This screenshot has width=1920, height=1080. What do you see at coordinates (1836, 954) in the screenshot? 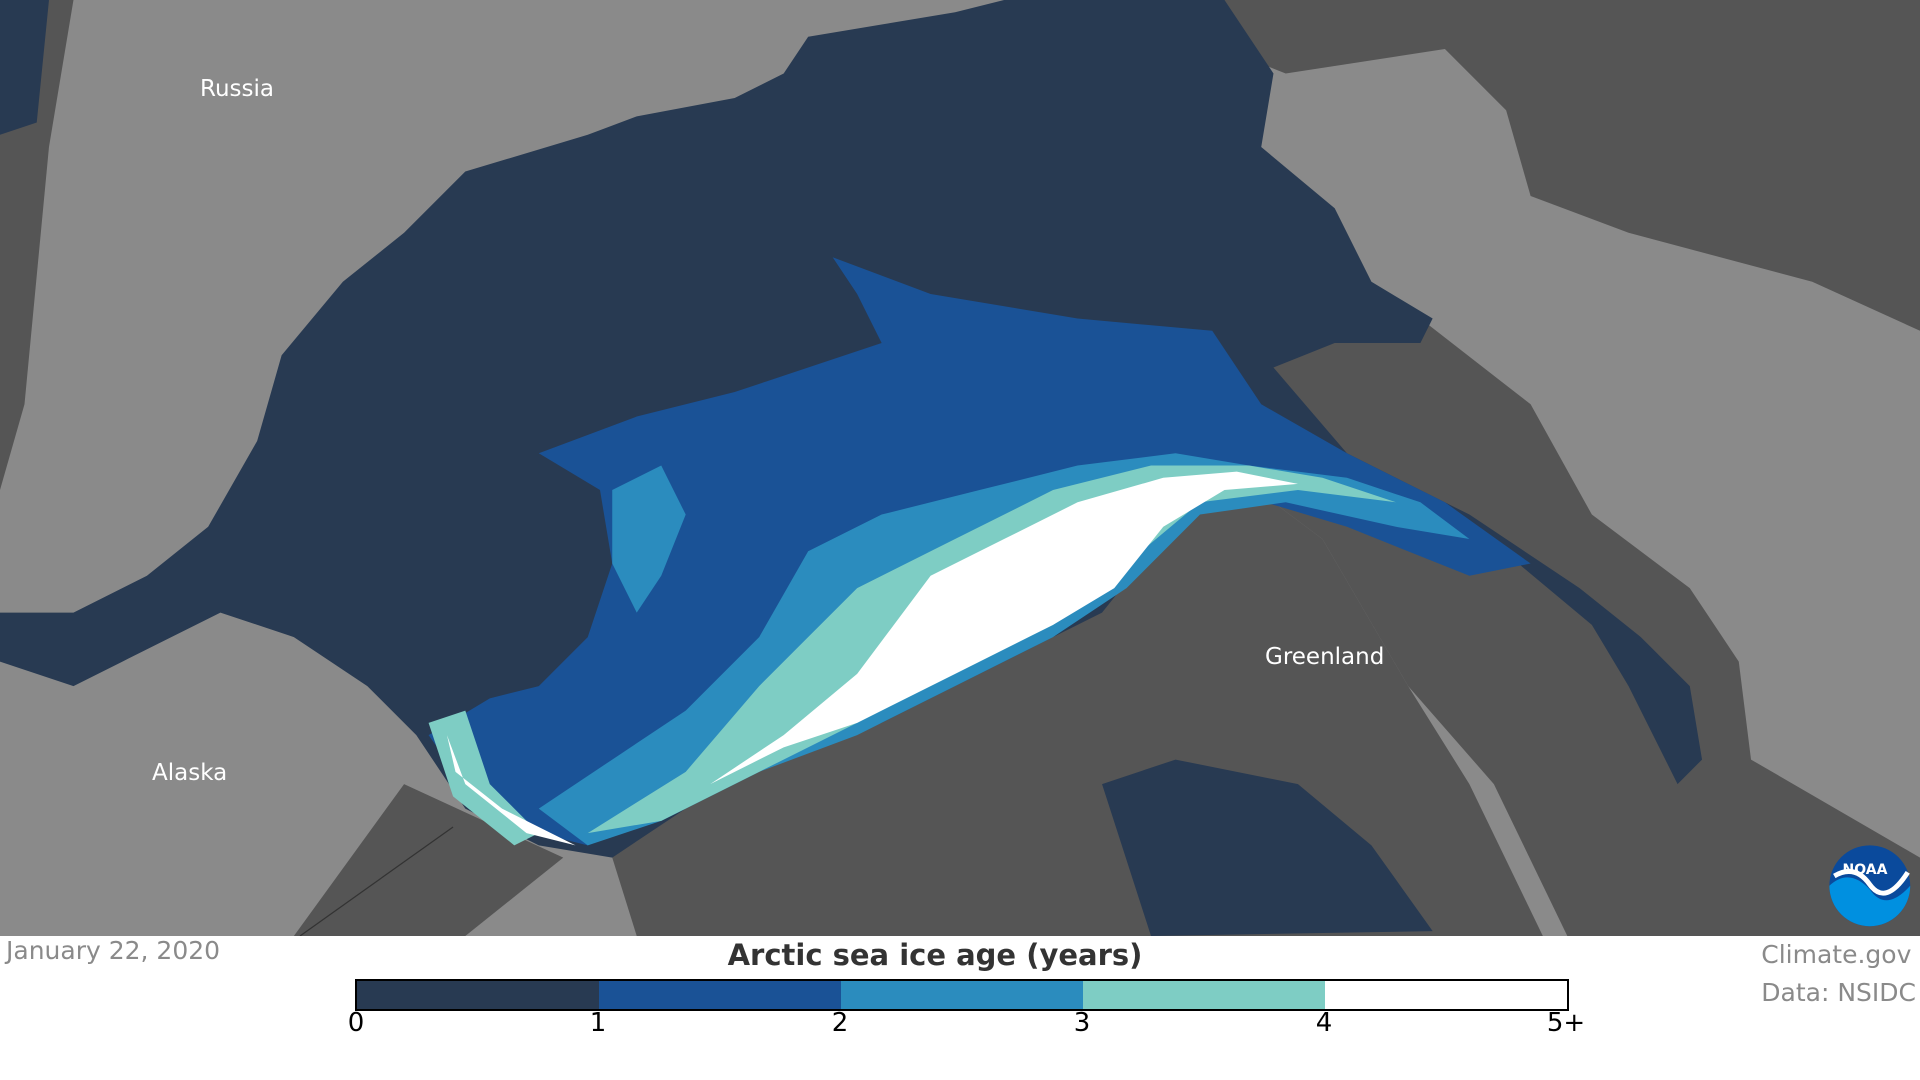
I see `credit-site: Climate.gov` at bounding box center [1836, 954].